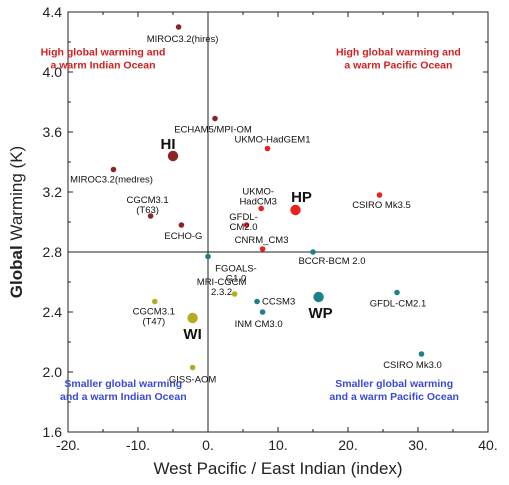 The height and width of the screenshot is (485, 509). Describe the element at coordinates (138, 445) in the screenshot. I see `x-tick-label: -10.` at that location.